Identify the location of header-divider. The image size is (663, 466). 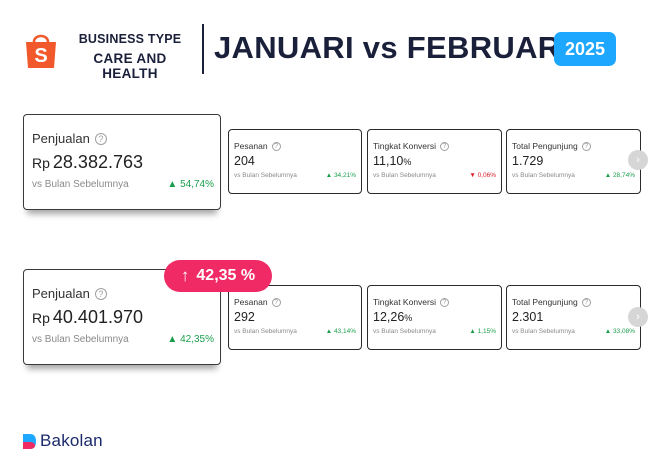
(203, 49).